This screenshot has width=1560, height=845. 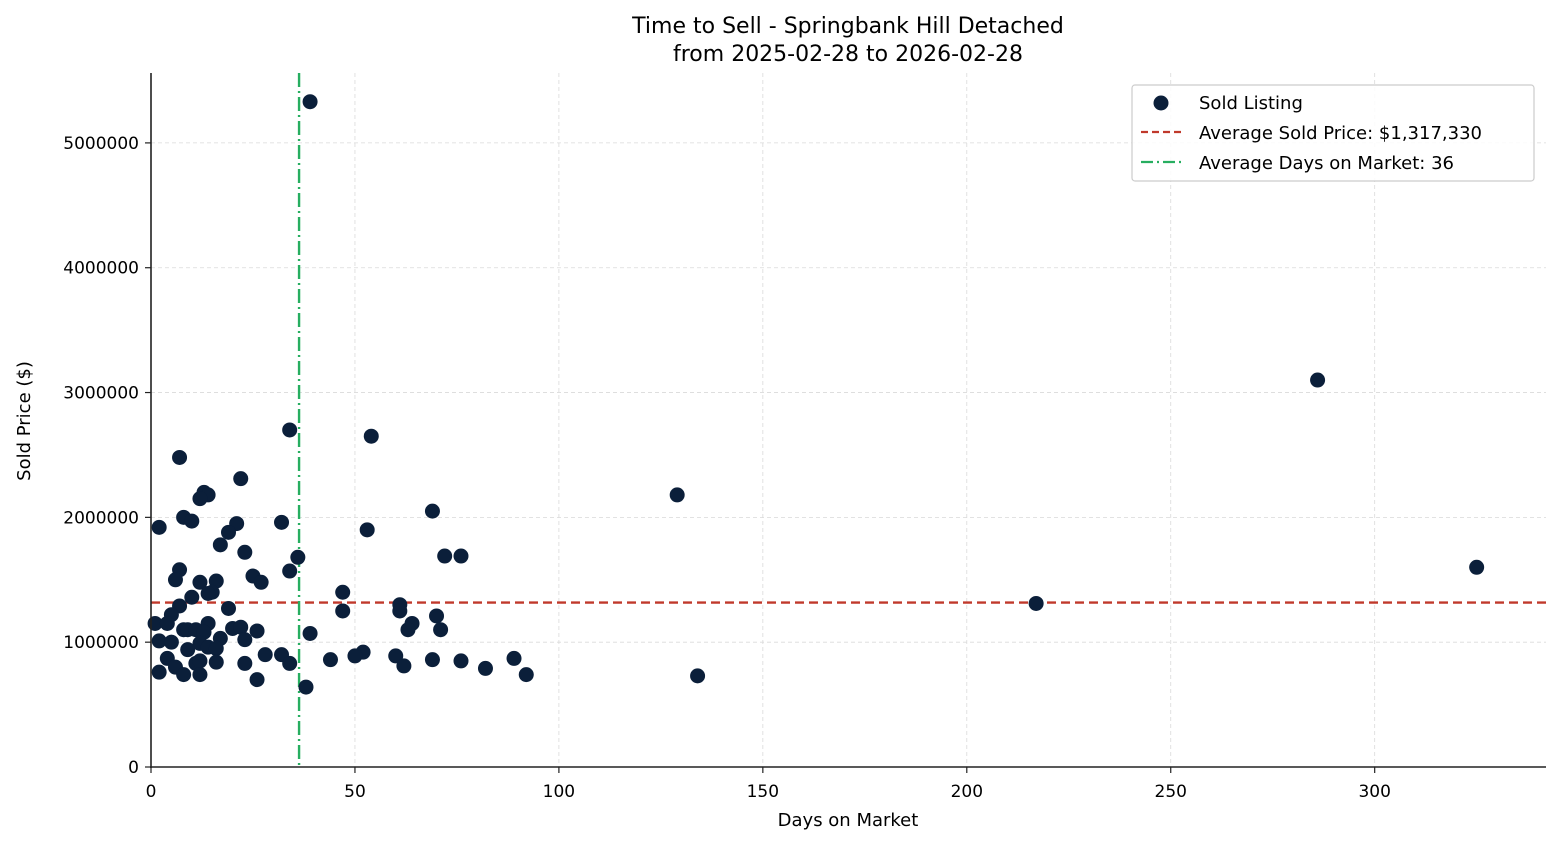 What do you see at coordinates (559, 792) in the screenshot?
I see `x-tick-label: 100` at bounding box center [559, 792].